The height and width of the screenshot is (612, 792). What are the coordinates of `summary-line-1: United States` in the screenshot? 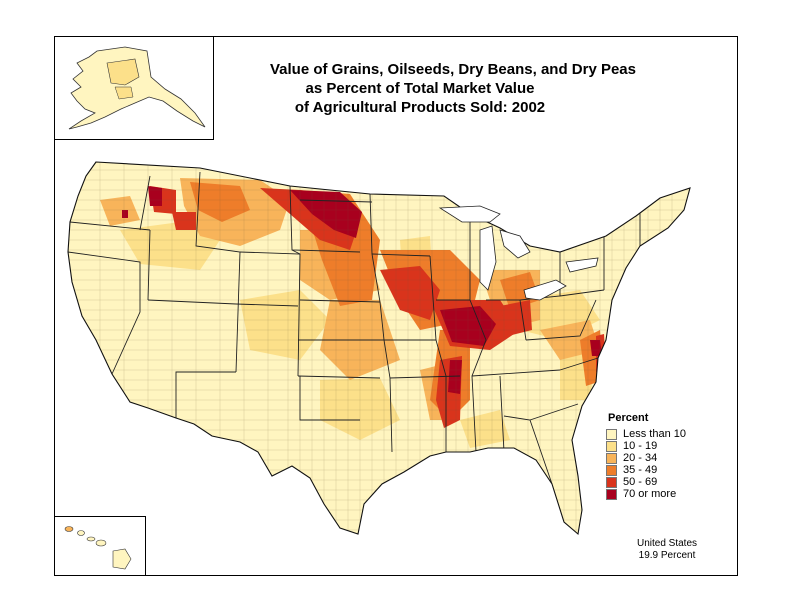 It's located at (667, 543).